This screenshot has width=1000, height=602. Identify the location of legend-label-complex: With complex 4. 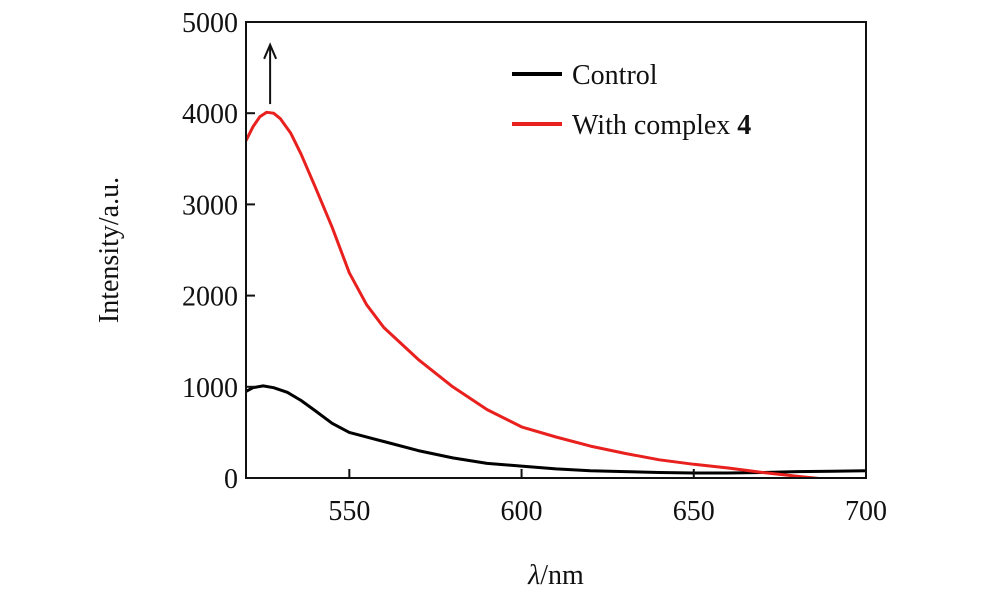
(661, 125).